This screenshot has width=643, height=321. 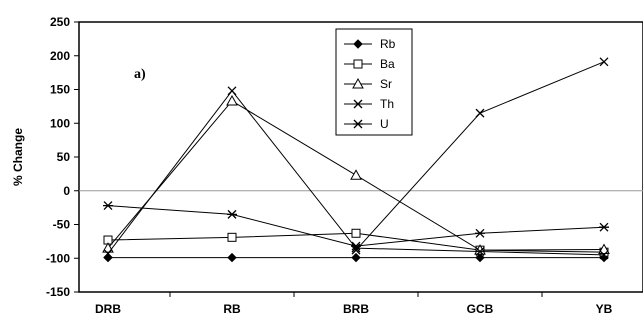 What do you see at coordinates (66, 191) in the screenshot?
I see `y-tick-label: 0` at bounding box center [66, 191].